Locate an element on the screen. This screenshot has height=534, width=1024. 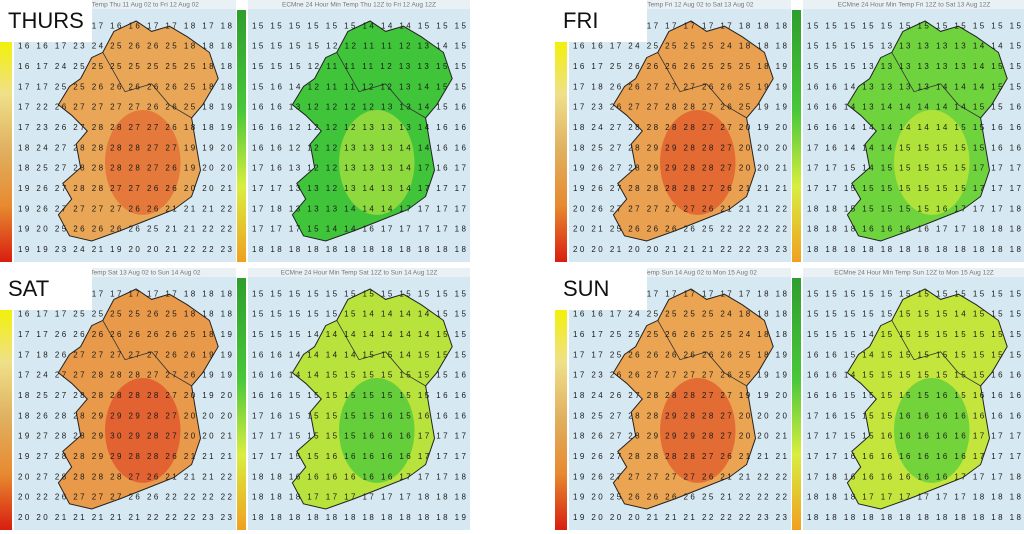
temperature-row: 17 17 17 15 14 14 16 17 17 17 17 18 is located at coordinates (359, 229).